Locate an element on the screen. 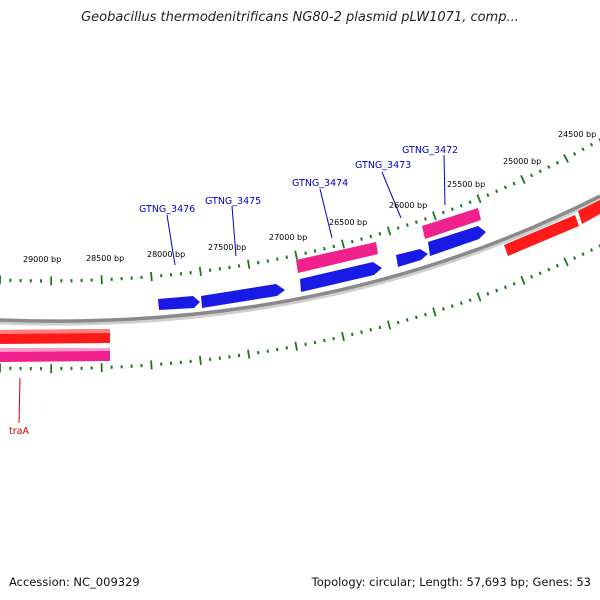 The width and height of the screenshot is (600, 600). accession-label: Accession: is located at coordinates (39, 582).